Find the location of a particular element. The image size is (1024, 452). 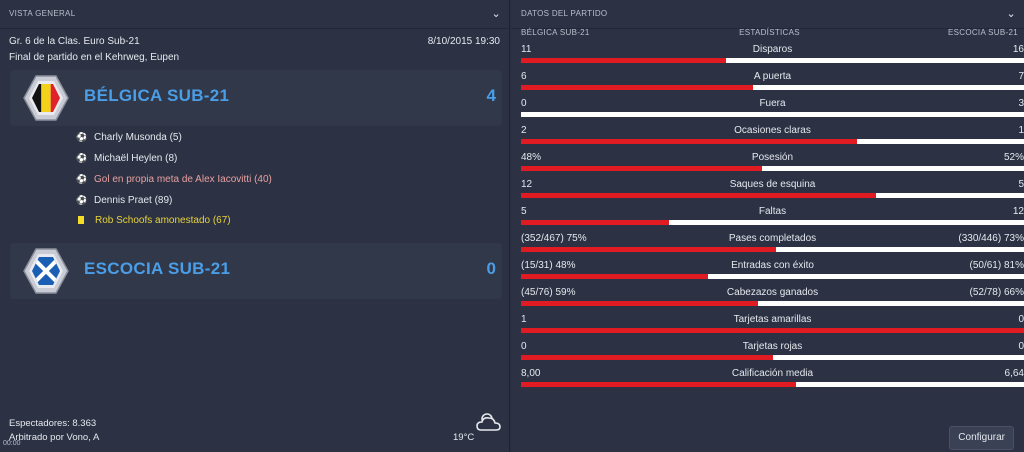

event-yellow-card: Rob Schoofs amonestado (67) is located at coordinates (153, 221).